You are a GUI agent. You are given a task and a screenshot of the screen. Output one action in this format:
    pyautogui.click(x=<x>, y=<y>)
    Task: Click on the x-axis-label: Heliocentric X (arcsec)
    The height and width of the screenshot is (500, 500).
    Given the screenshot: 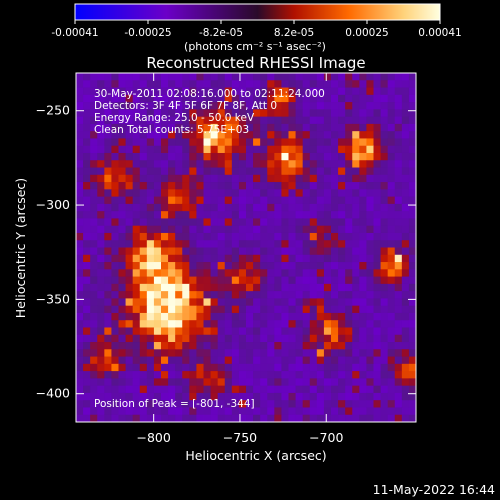 What is the action you would take?
    pyautogui.click(x=255, y=455)
    